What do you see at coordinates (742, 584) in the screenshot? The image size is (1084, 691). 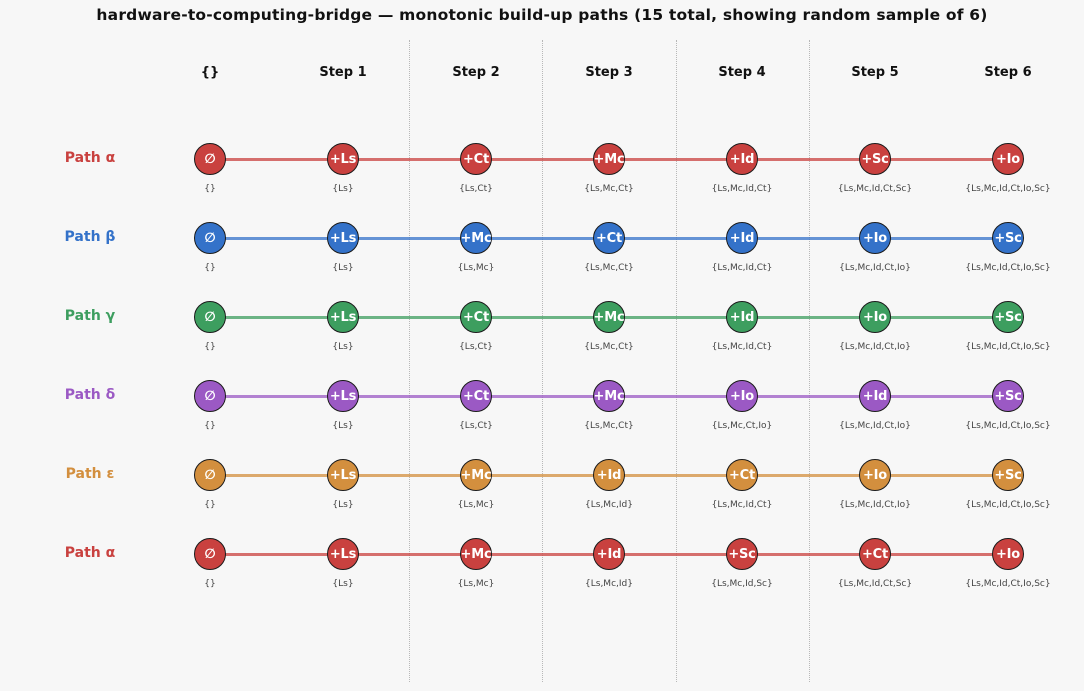 I see `node-set-label: {Ls,Mc,Id,Sc}` at bounding box center [742, 584].